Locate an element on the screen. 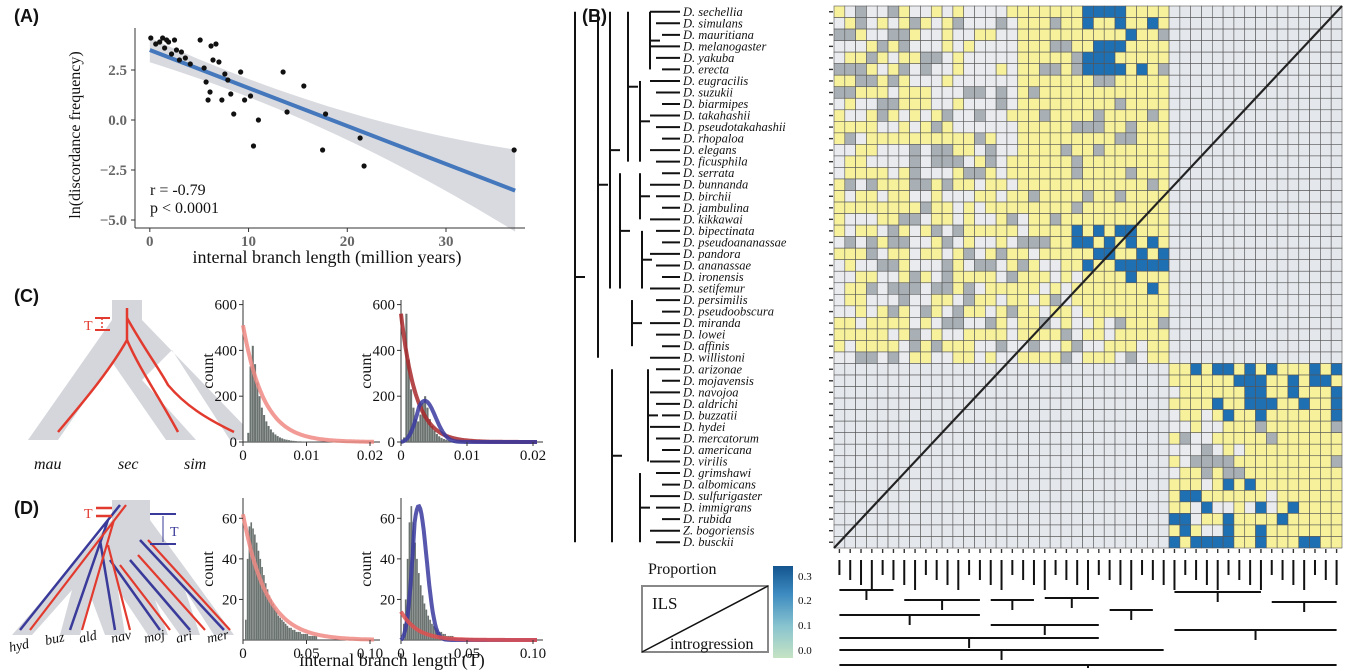  stat-r: r = -0.79 is located at coordinates (178, 190).